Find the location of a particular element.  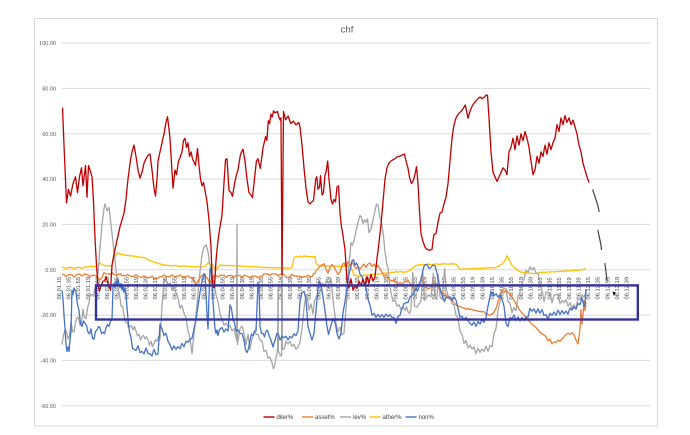

svg-text: 06.10.35 is located at coordinates (503, 288).